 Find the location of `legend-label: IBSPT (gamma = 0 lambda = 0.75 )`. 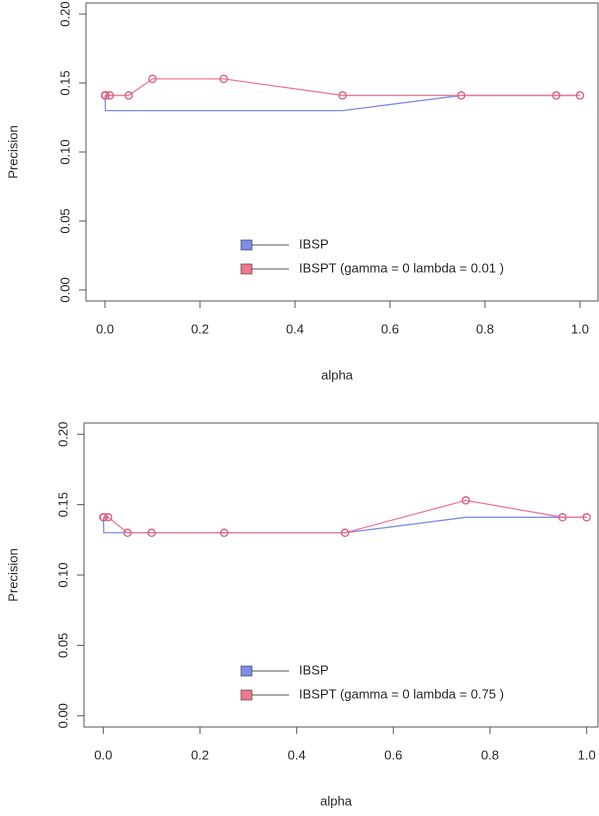

legend-label: IBSPT (gamma = 0 lambda = 0.75 ) is located at coordinates (401, 693).